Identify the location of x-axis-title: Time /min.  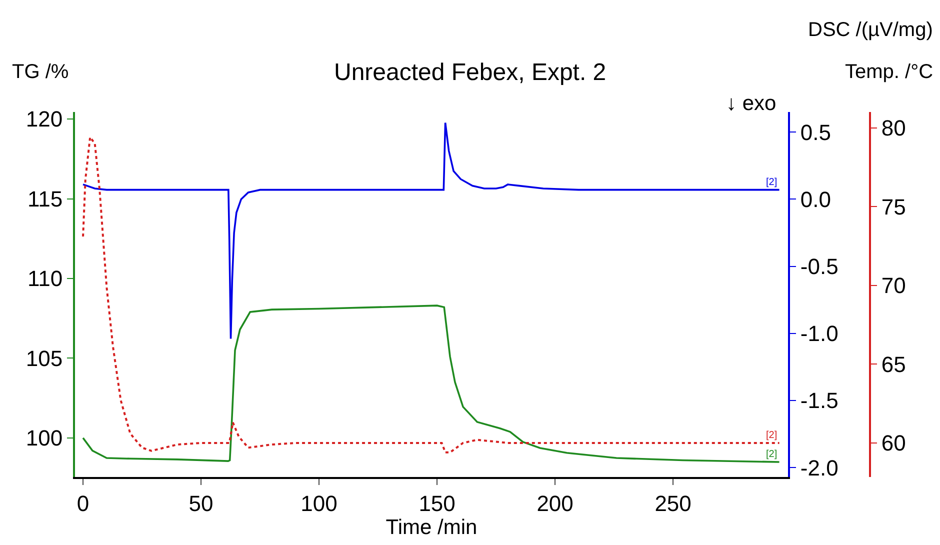
(432, 528).